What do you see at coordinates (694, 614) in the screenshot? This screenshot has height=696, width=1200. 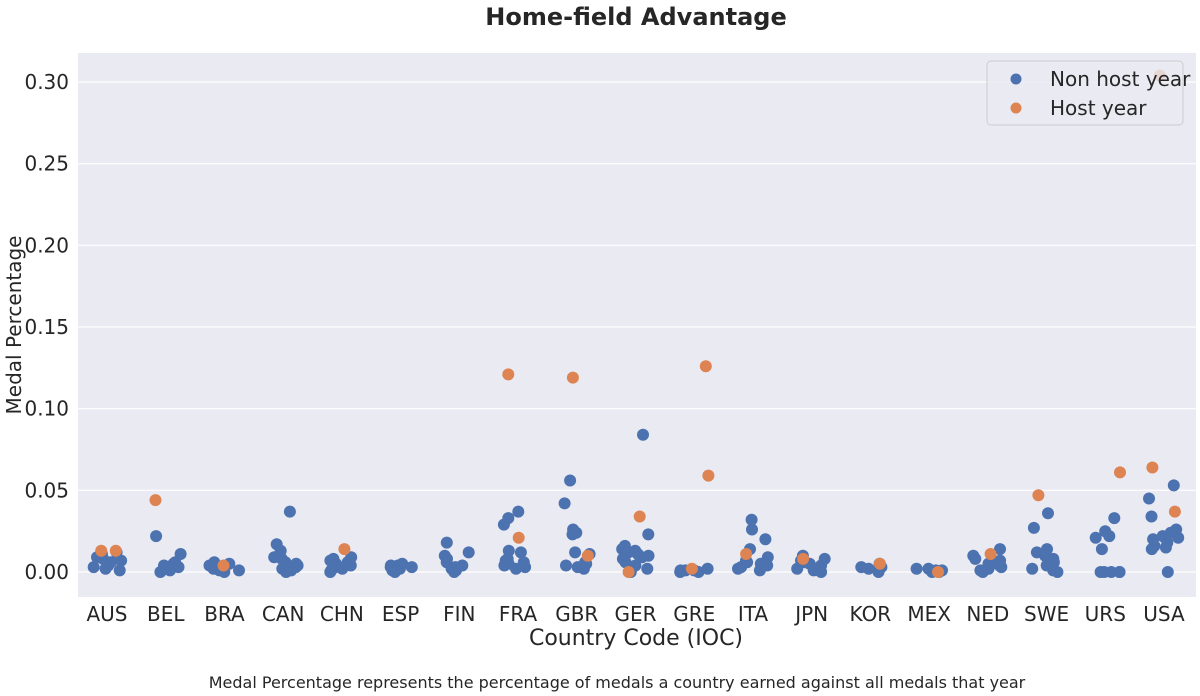 I see `x-tick-label: GRE` at bounding box center [694, 614].